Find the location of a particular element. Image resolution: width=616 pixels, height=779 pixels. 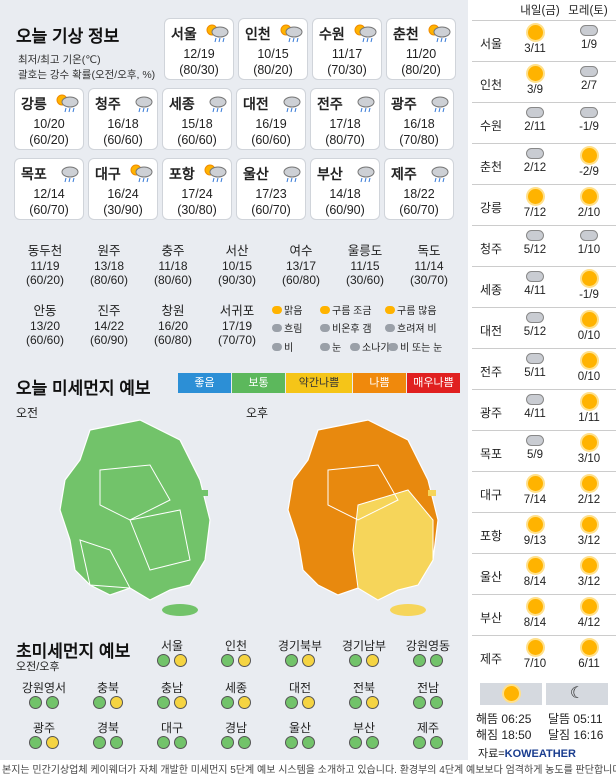

legend-label: 흐림 is located at coordinates (293, 329).